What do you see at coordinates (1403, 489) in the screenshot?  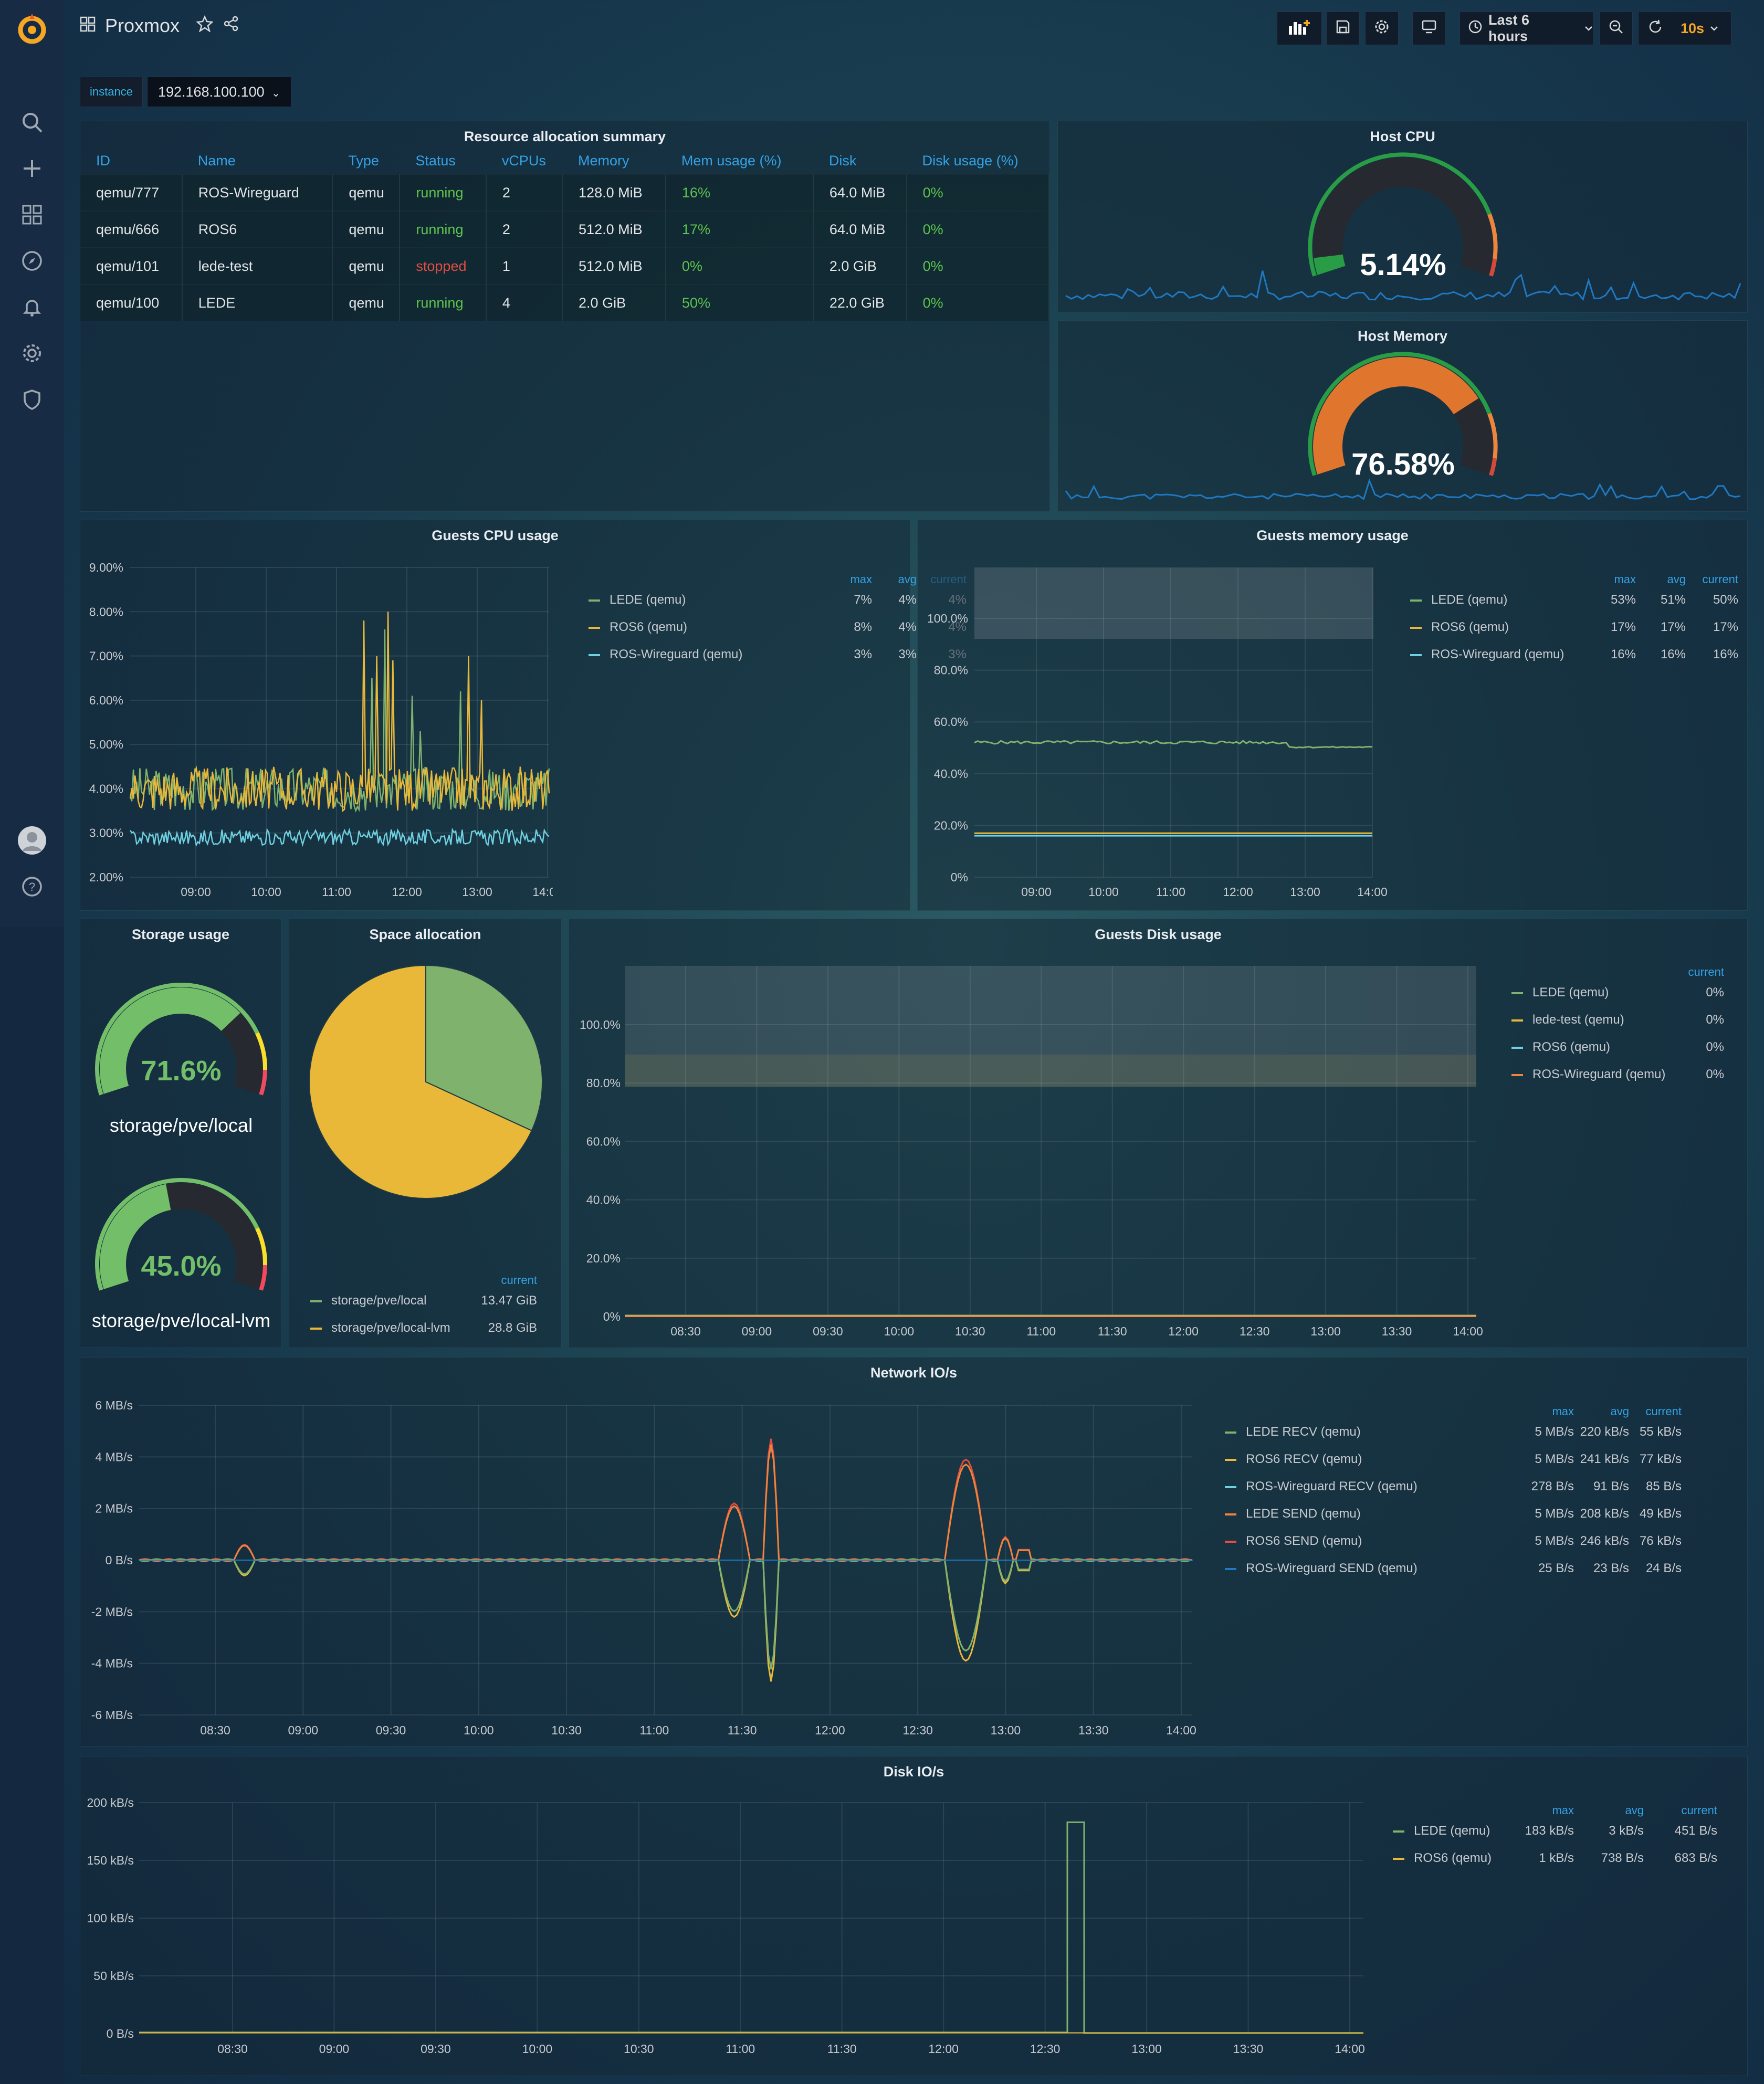 I see `host-memory-sparkline` at bounding box center [1403, 489].